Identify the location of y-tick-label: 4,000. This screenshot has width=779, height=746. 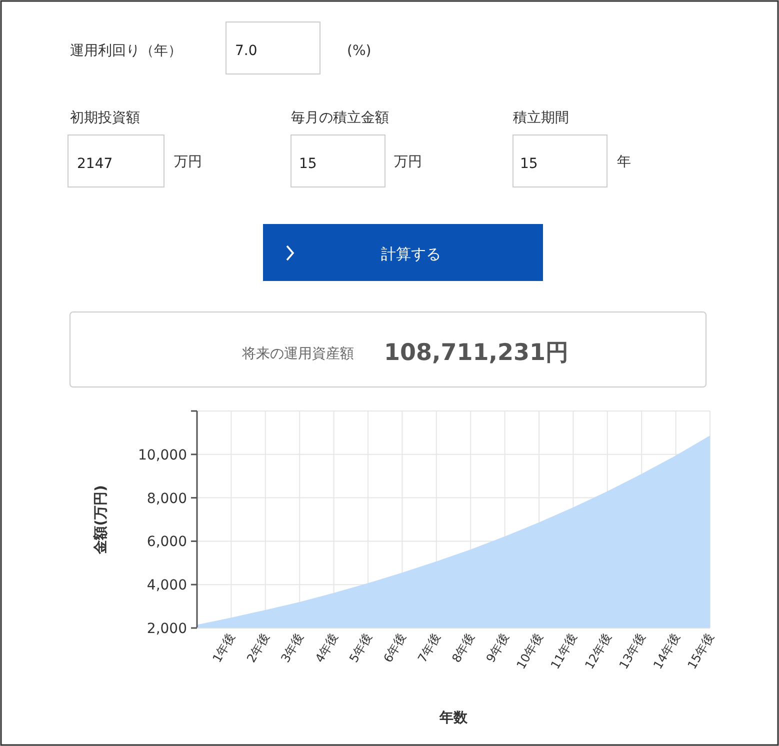
(166, 586).